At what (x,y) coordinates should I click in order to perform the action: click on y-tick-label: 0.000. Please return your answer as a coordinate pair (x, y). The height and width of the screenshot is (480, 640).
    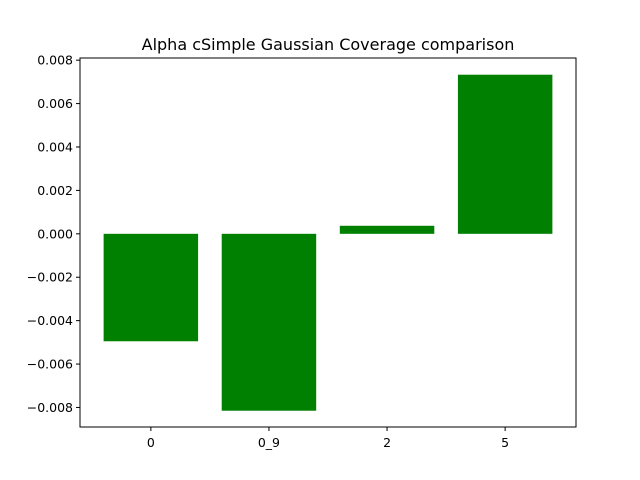
    Looking at the image, I should click on (55, 233).